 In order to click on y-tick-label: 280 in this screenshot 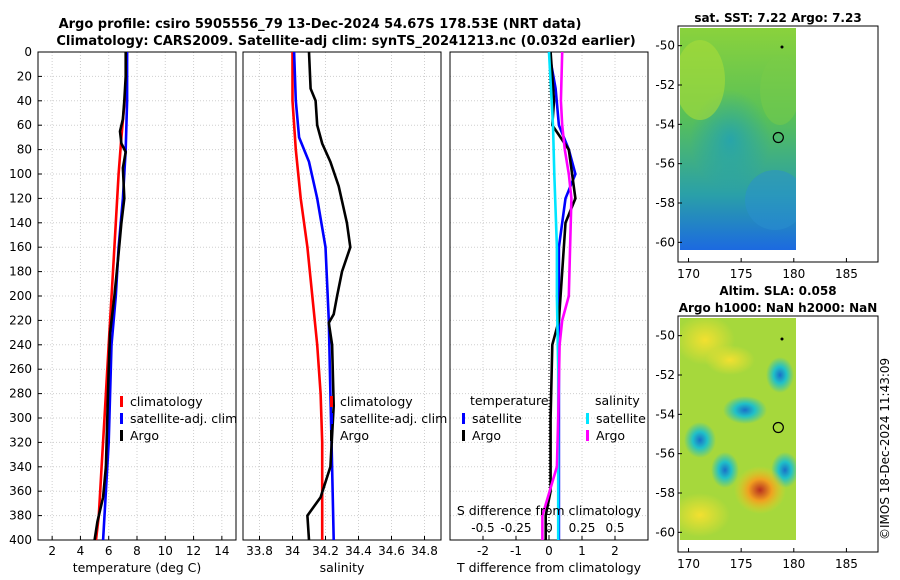, I will do `click(20, 394)`.